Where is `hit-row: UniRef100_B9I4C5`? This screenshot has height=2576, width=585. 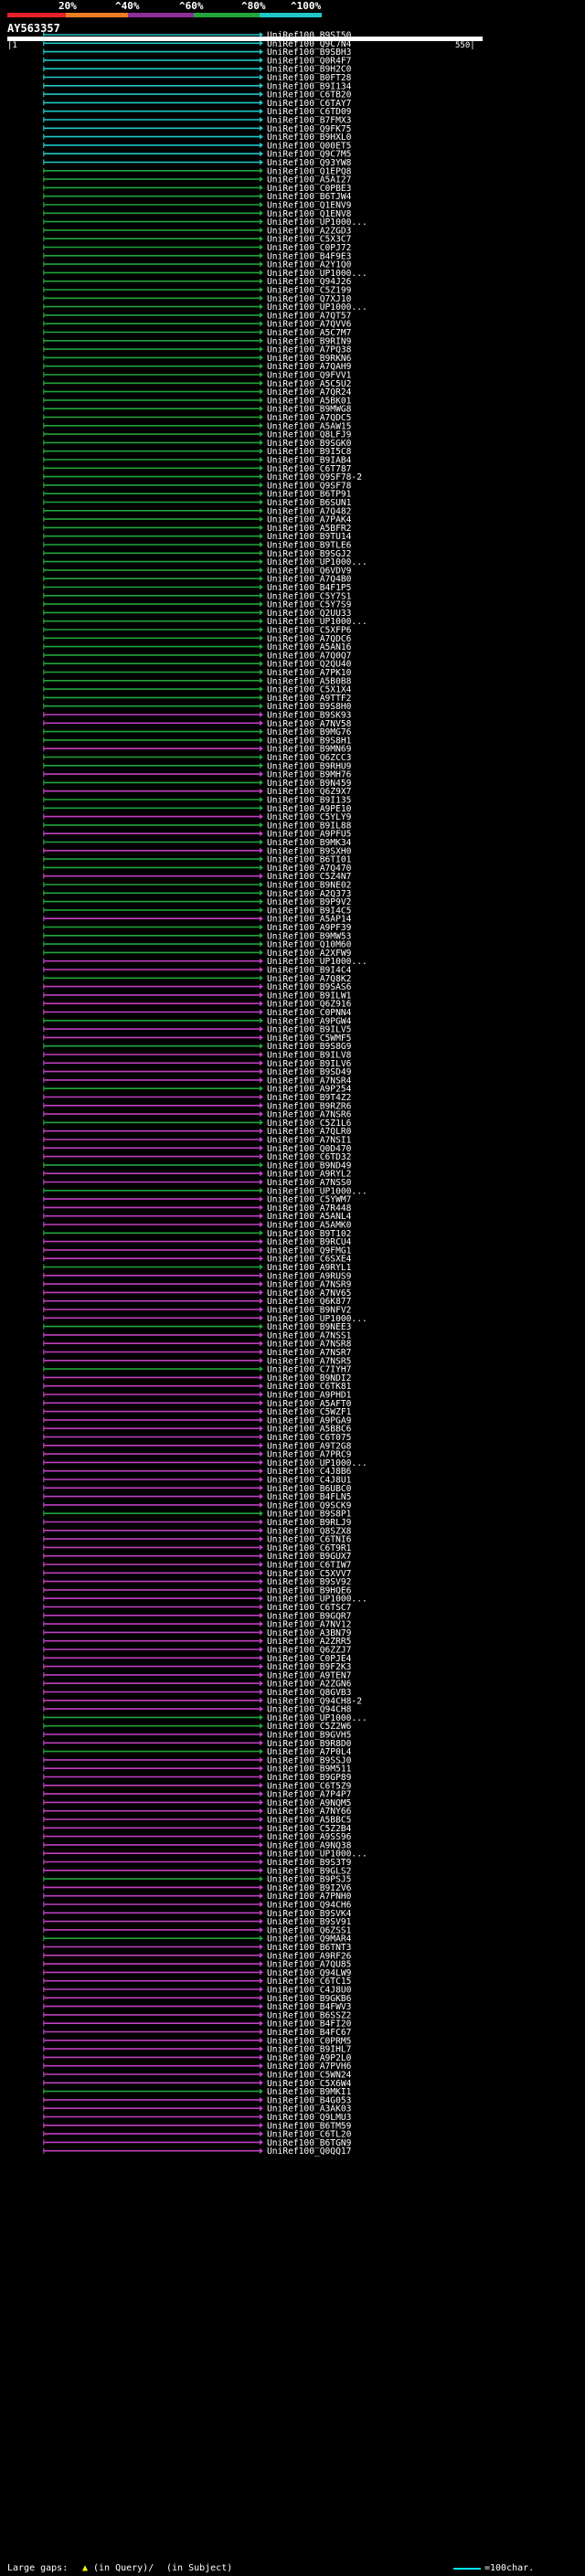 hit-row: UniRef100_B9I4C5 is located at coordinates (198, 911).